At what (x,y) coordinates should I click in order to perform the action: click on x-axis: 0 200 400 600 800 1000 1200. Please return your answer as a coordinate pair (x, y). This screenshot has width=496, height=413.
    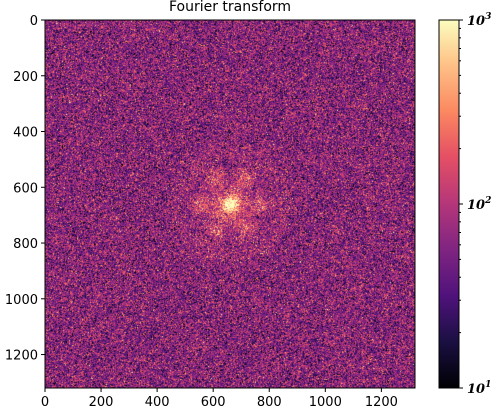
    Looking at the image, I should click on (219, 399).